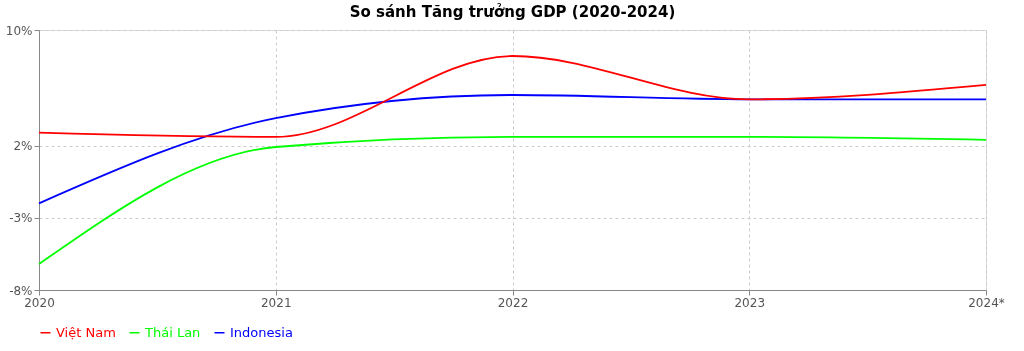  Describe the element at coordinates (21, 290) in the screenshot. I see `y-tick-label: -8%` at that location.